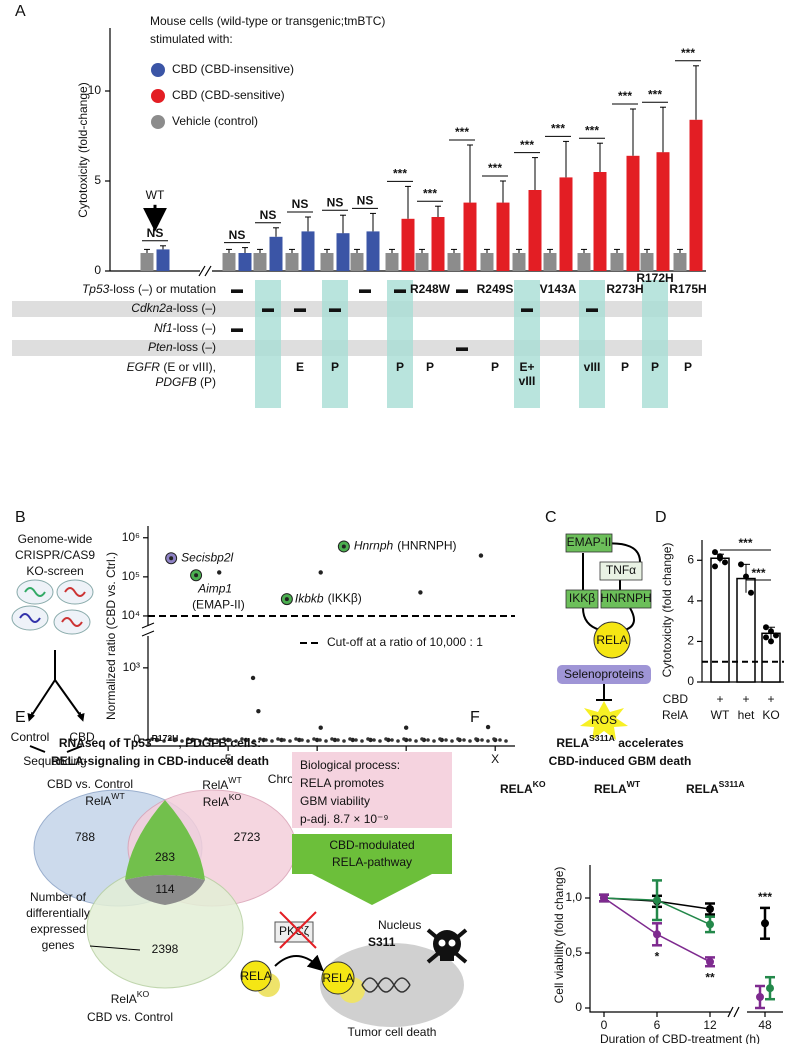  Describe the element at coordinates (20, 517) in the screenshot. I see `panel-letter: B` at that location.